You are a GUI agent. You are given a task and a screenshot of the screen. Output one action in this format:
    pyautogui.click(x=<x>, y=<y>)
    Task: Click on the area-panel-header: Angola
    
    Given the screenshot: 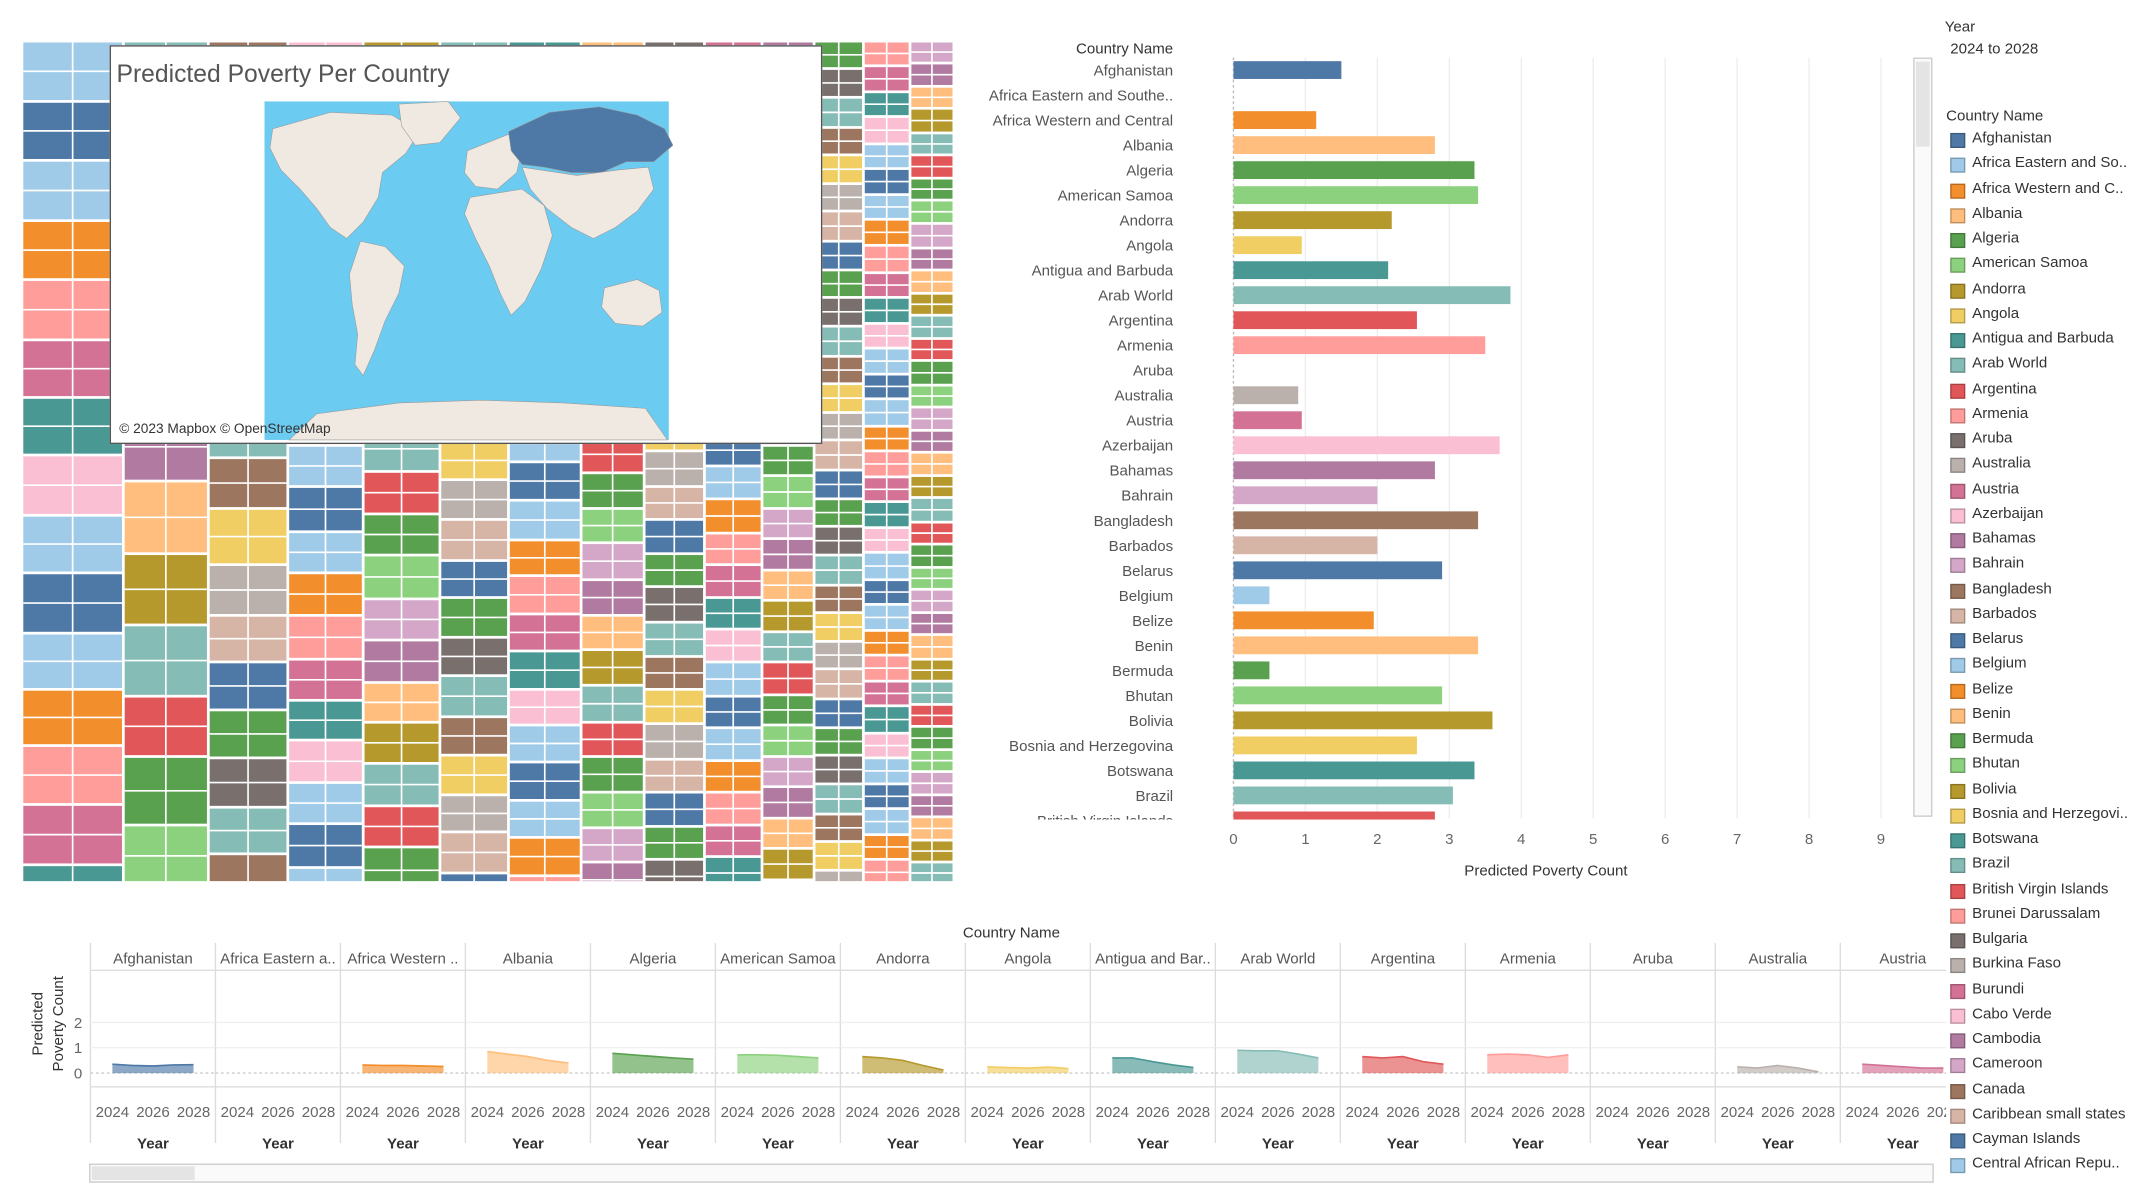 What is the action you would take?
    pyautogui.click(x=1028, y=958)
    